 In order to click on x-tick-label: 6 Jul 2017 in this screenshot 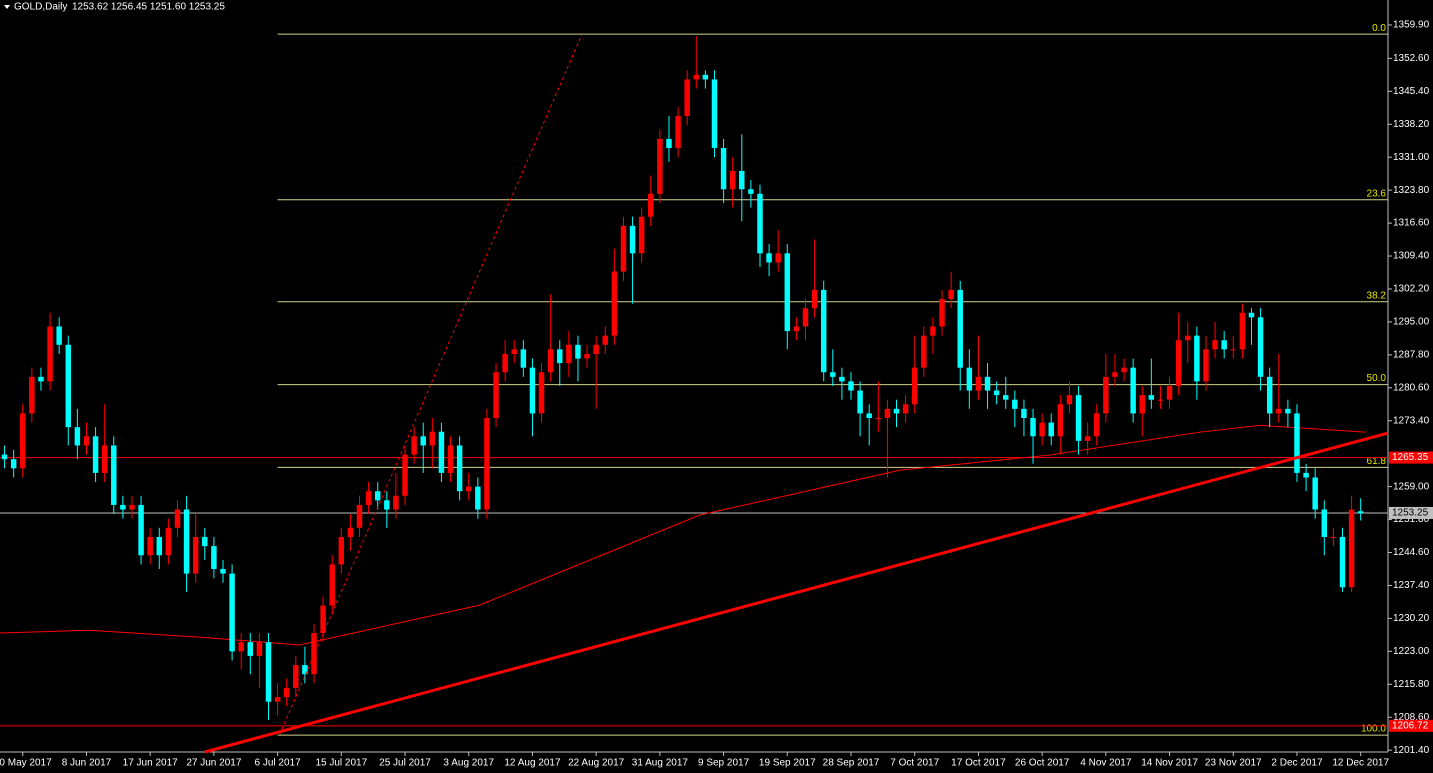, I will do `click(278, 763)`.